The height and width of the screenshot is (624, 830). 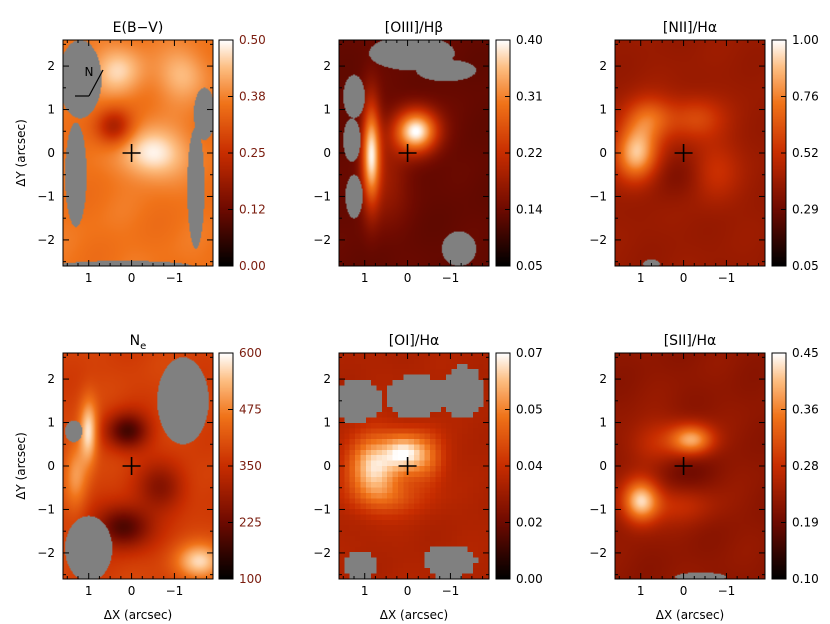 What do you see at coordinates (805, 466) in the screenshot?
I see `colorbar-tick-label: 0.28` at bounding box center [805, 466].